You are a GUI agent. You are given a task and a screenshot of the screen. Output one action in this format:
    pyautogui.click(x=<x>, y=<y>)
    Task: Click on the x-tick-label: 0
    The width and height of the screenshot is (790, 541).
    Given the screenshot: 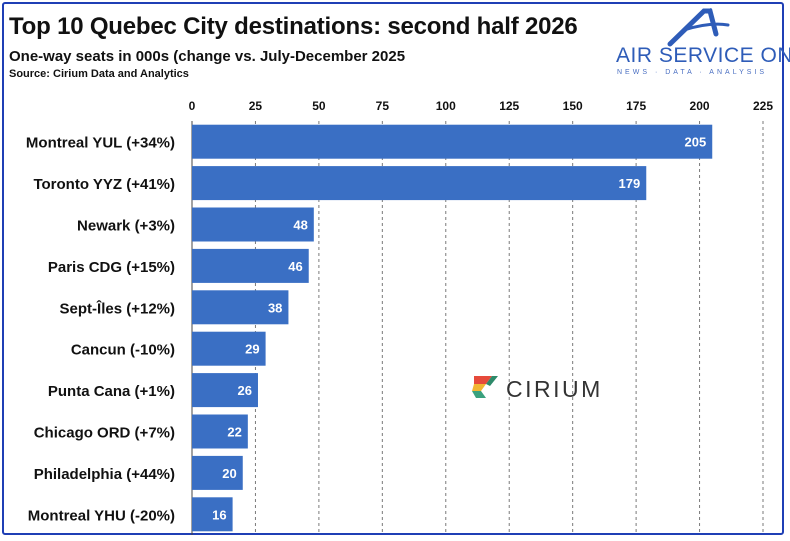 What is the action you would take?
    pyautogui.click(x=192, y=106)
    